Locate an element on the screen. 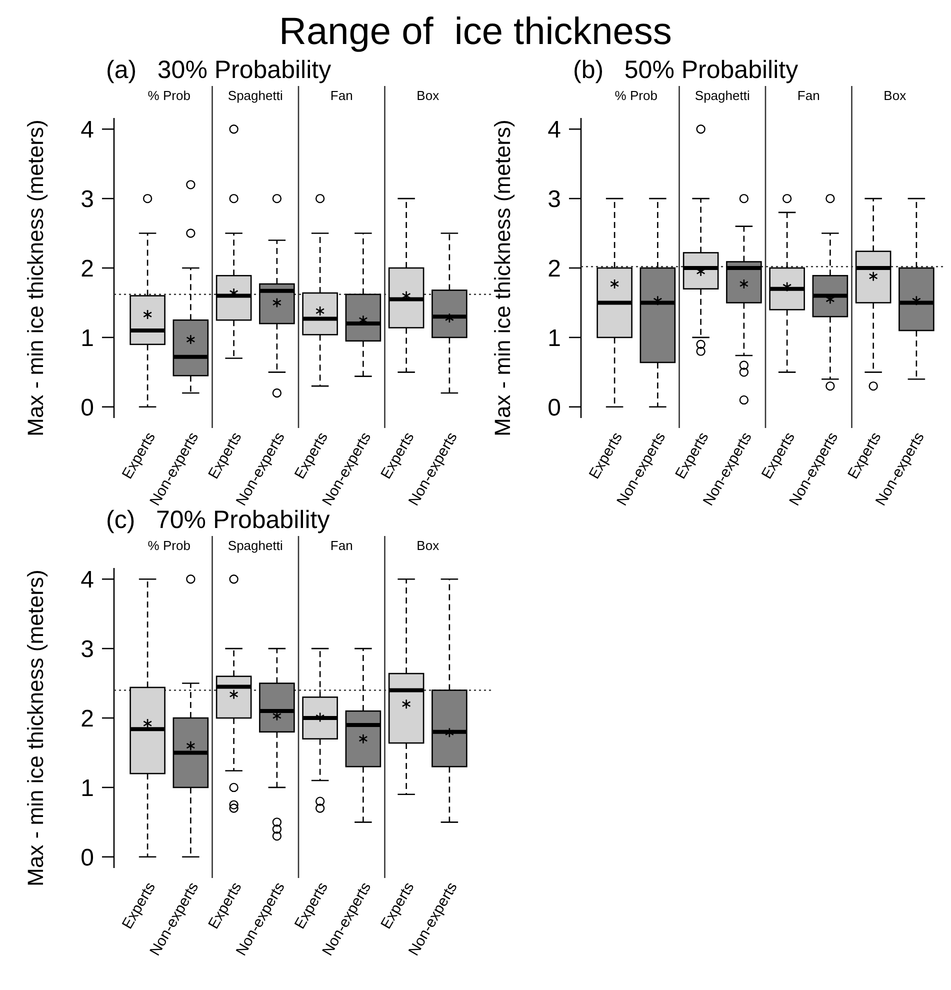  chart-subtitle: (a) 30% Probability is located at coordinates (219, 70).